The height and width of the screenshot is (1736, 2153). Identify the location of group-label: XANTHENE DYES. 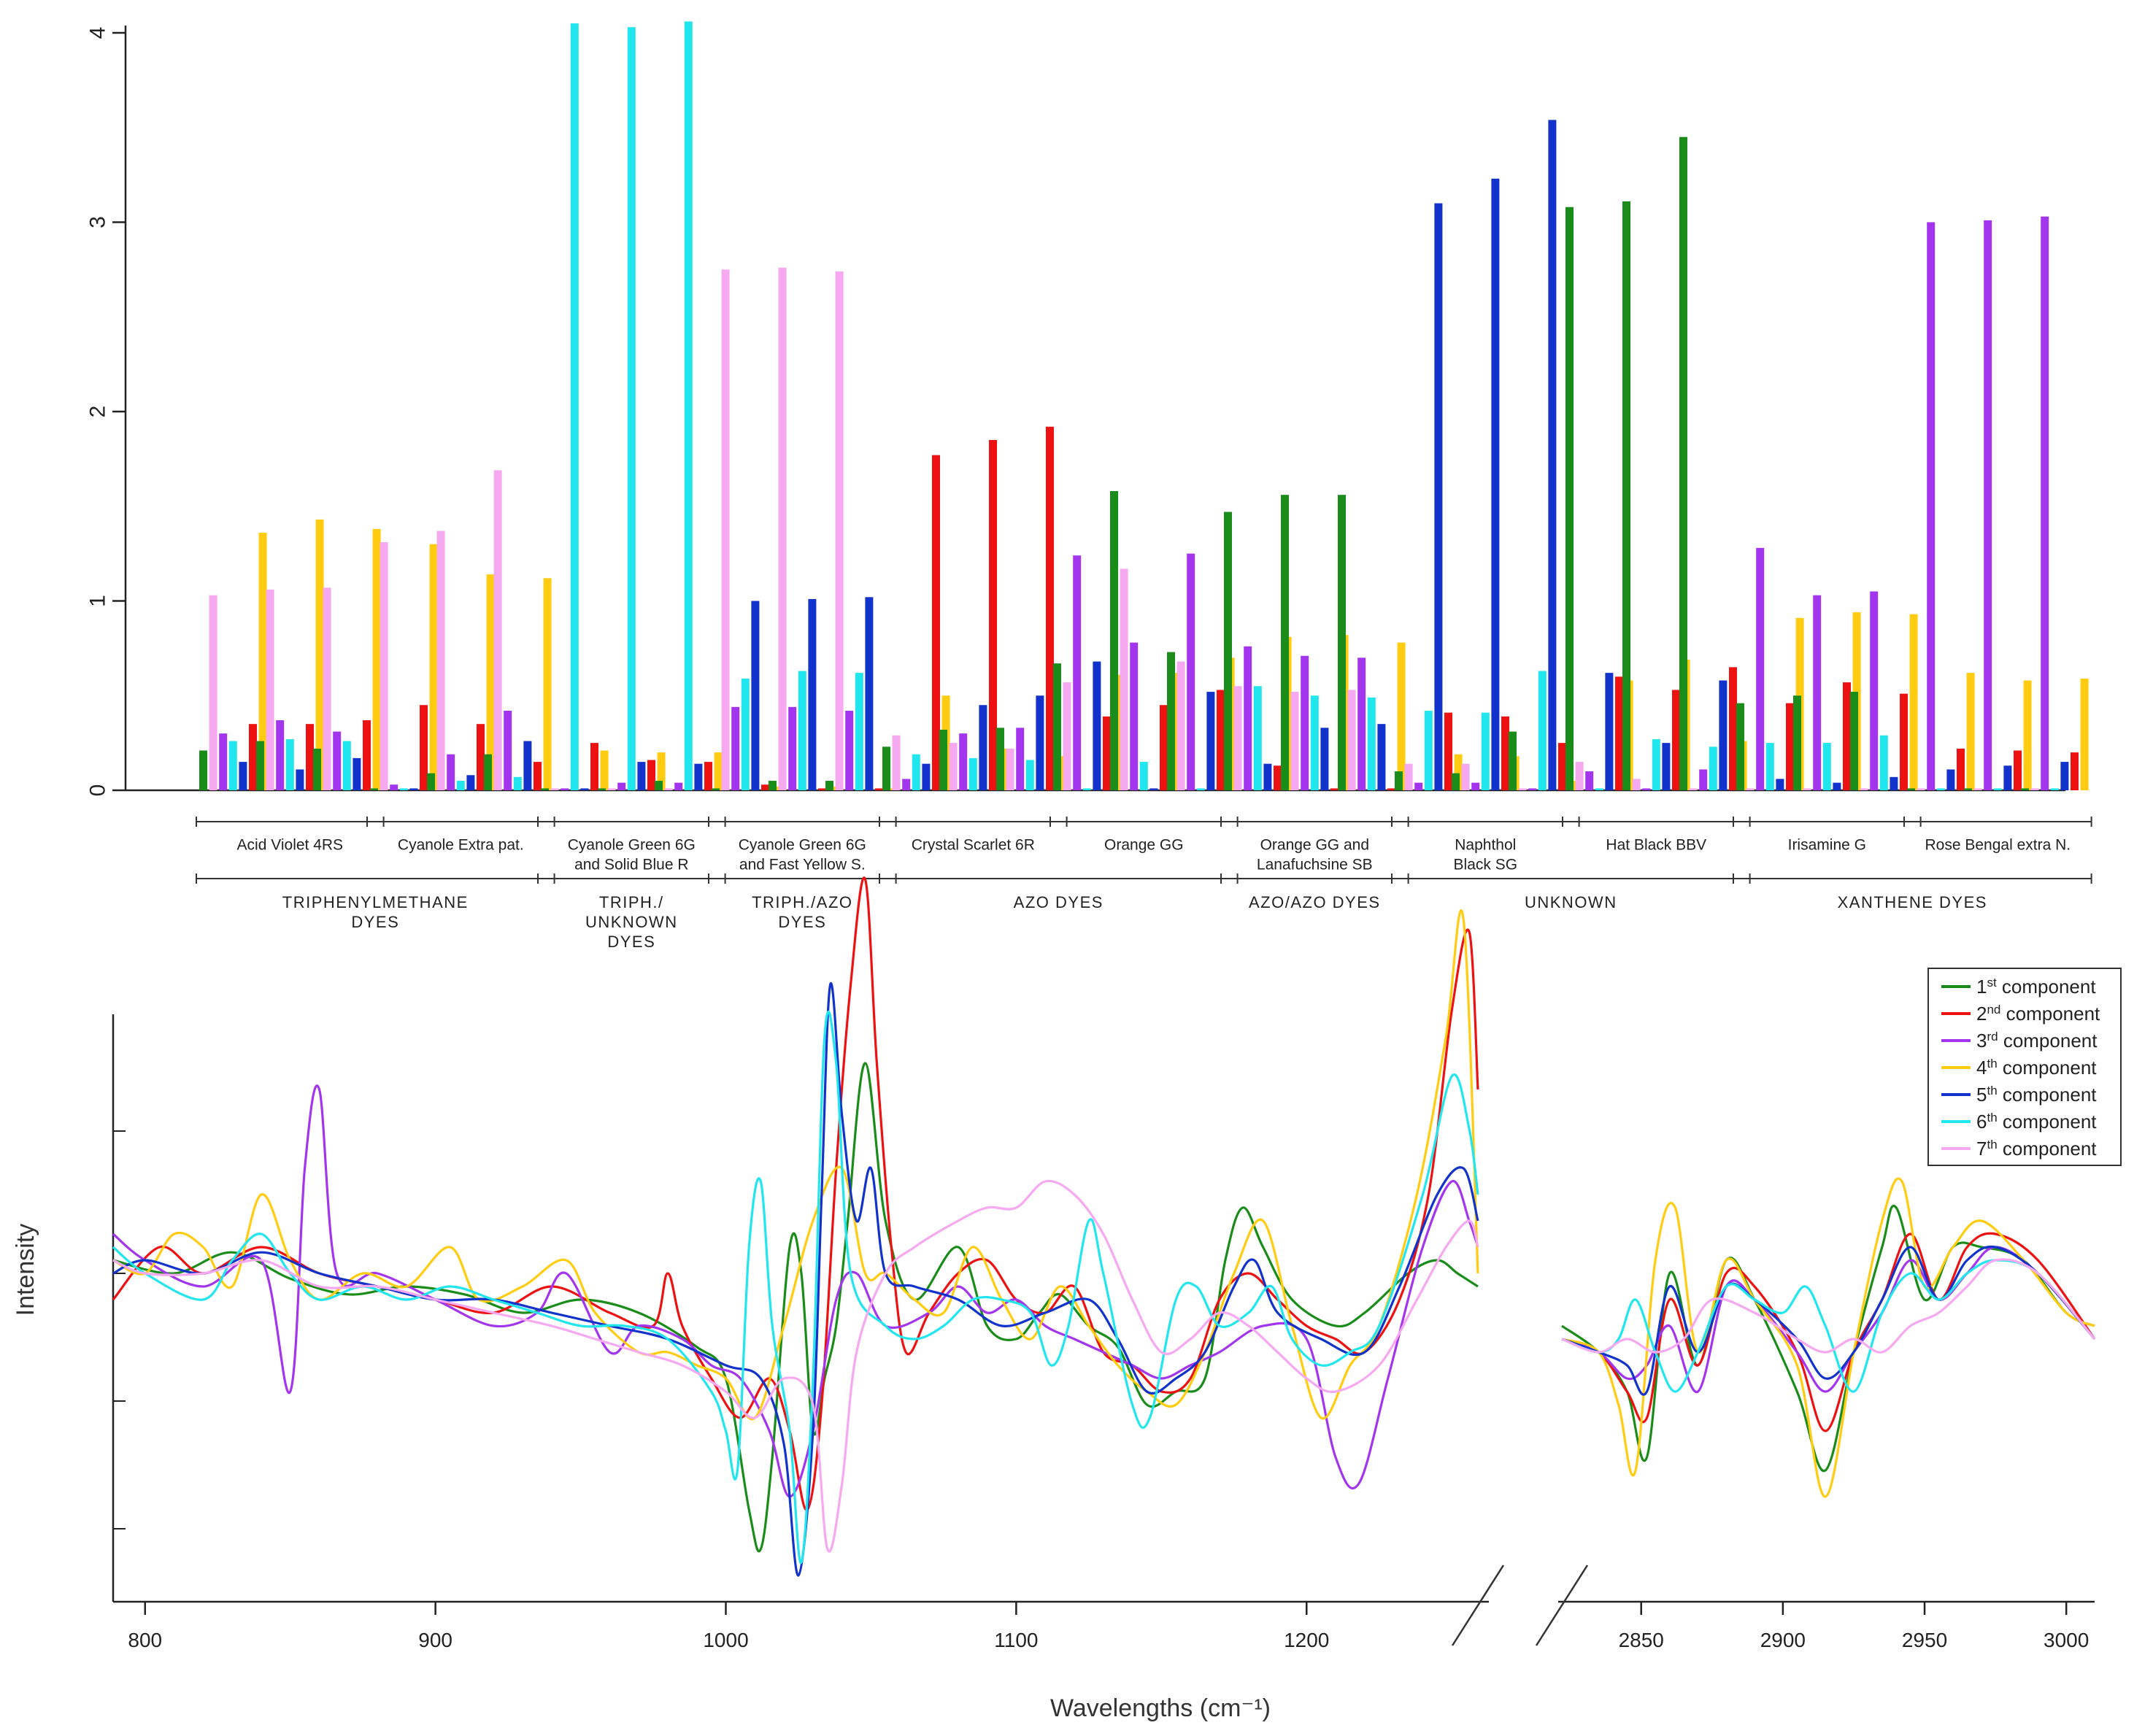
(1913, 902).